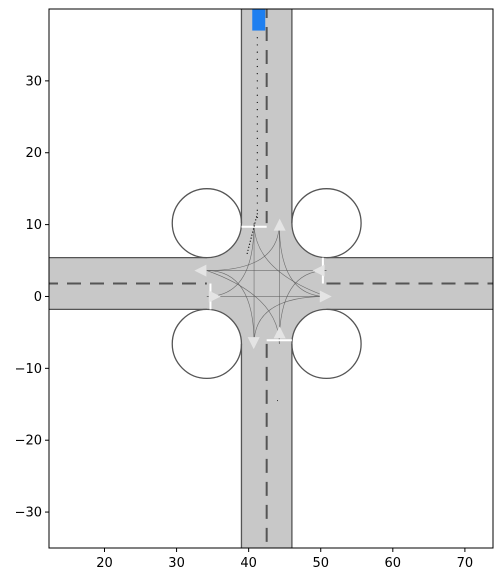  I want to click on x-tick-label: 20, so click(104, 563).